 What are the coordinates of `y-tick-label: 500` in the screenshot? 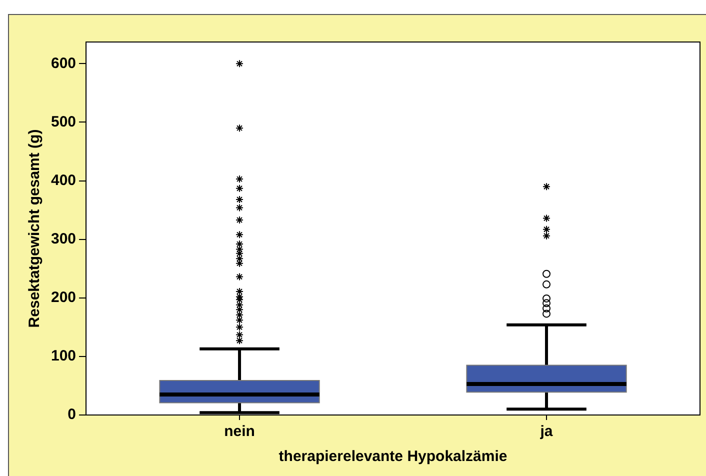 It's located at (63, 121).